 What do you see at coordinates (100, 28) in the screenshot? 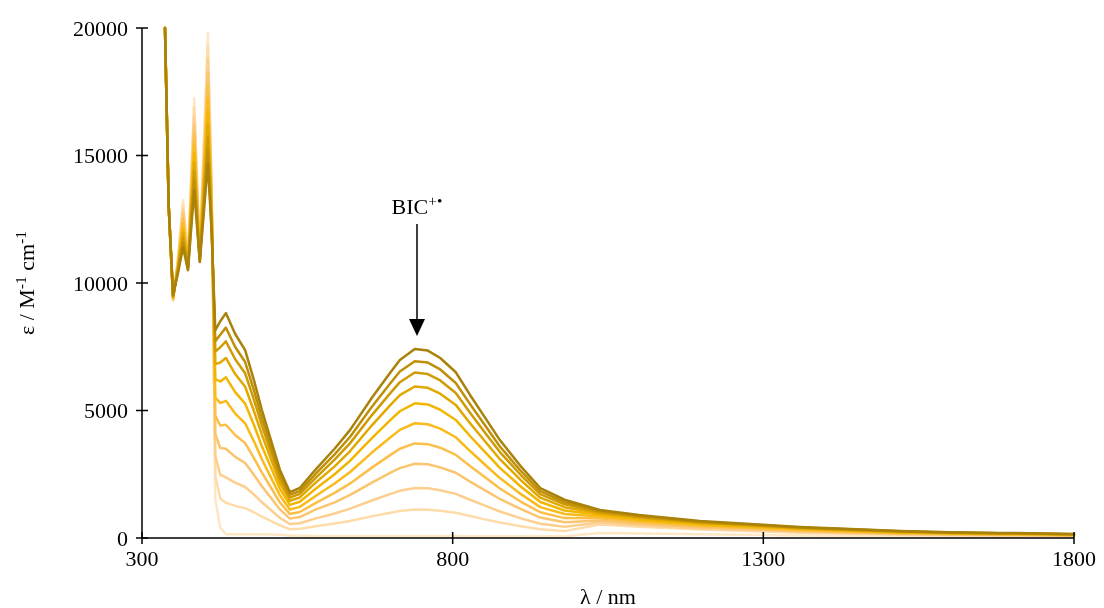
I see `y-tick-label: 20000` at bounding box center [100, 28].